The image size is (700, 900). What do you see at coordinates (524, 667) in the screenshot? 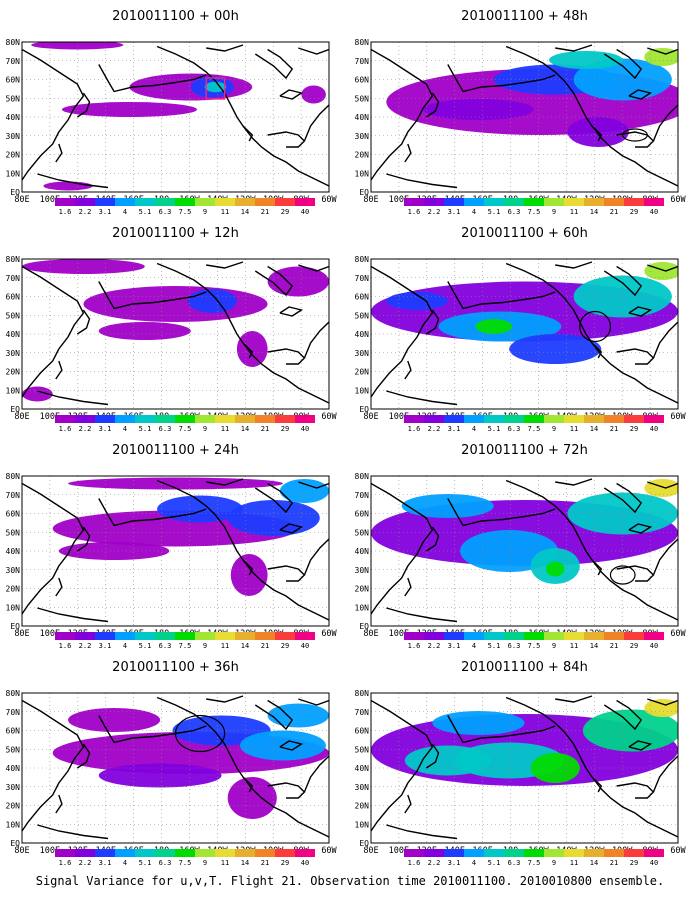
I see `panel-title: 2010011100 + 84h` at bounding box center [524, 667].